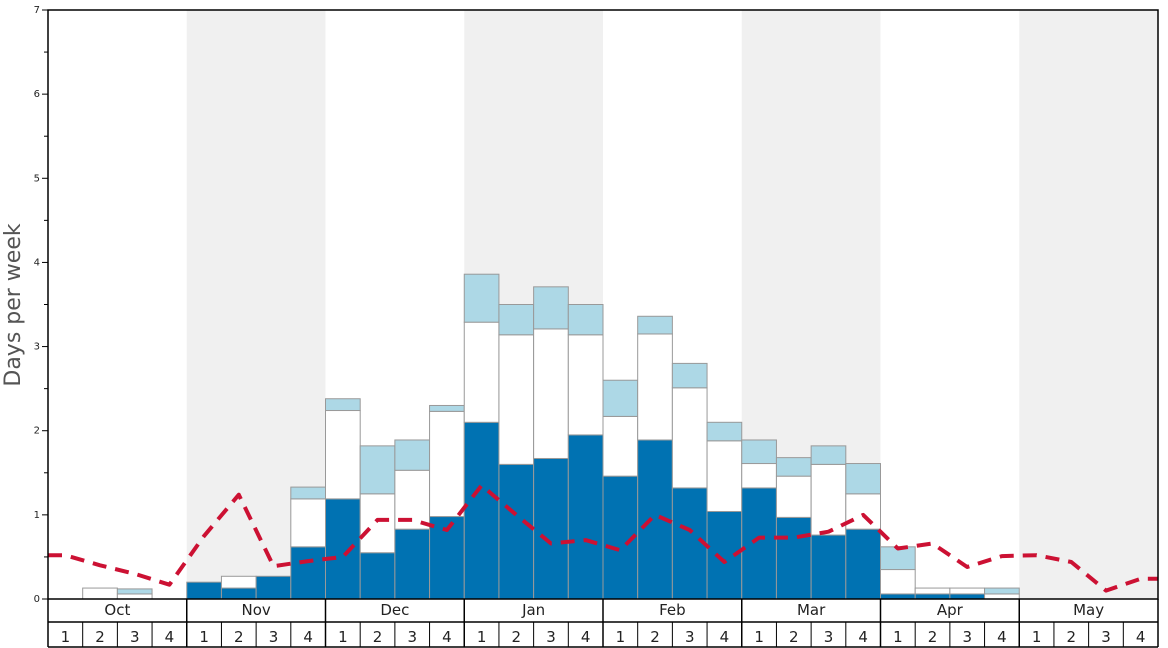 The image size is (1168, 648). What do you see at coordinates (933, 637) in the screenshot?
I see `week-label-25: 2` at bounding box center [933, 637].